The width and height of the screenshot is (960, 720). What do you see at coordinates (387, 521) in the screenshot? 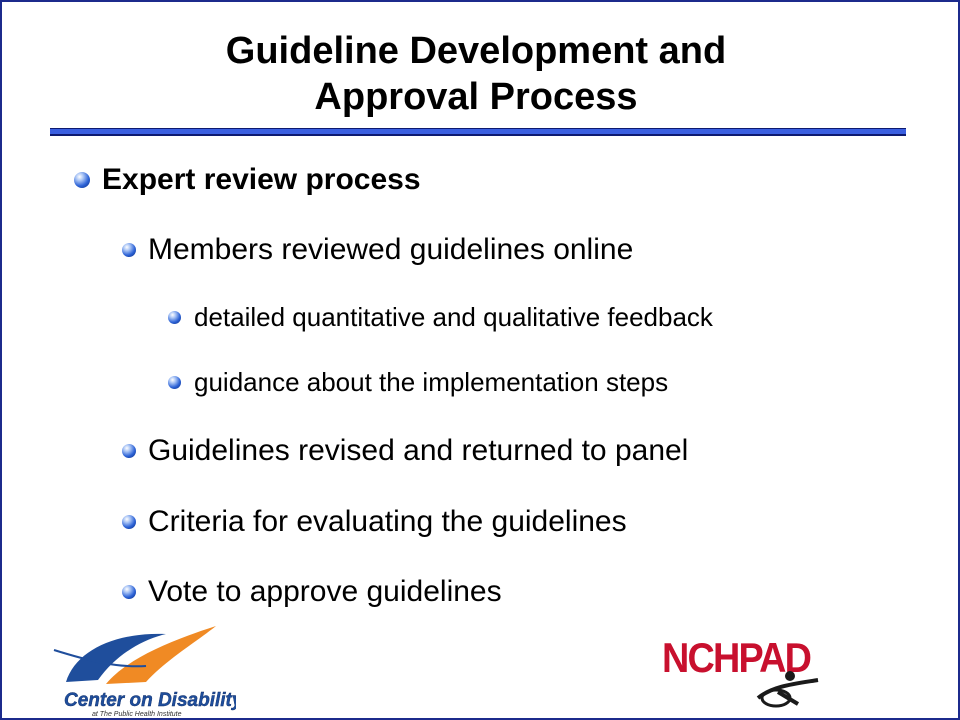
I see `bullet-text: Criteria for evaluating the guidelines` at bounding box center [387, 521].